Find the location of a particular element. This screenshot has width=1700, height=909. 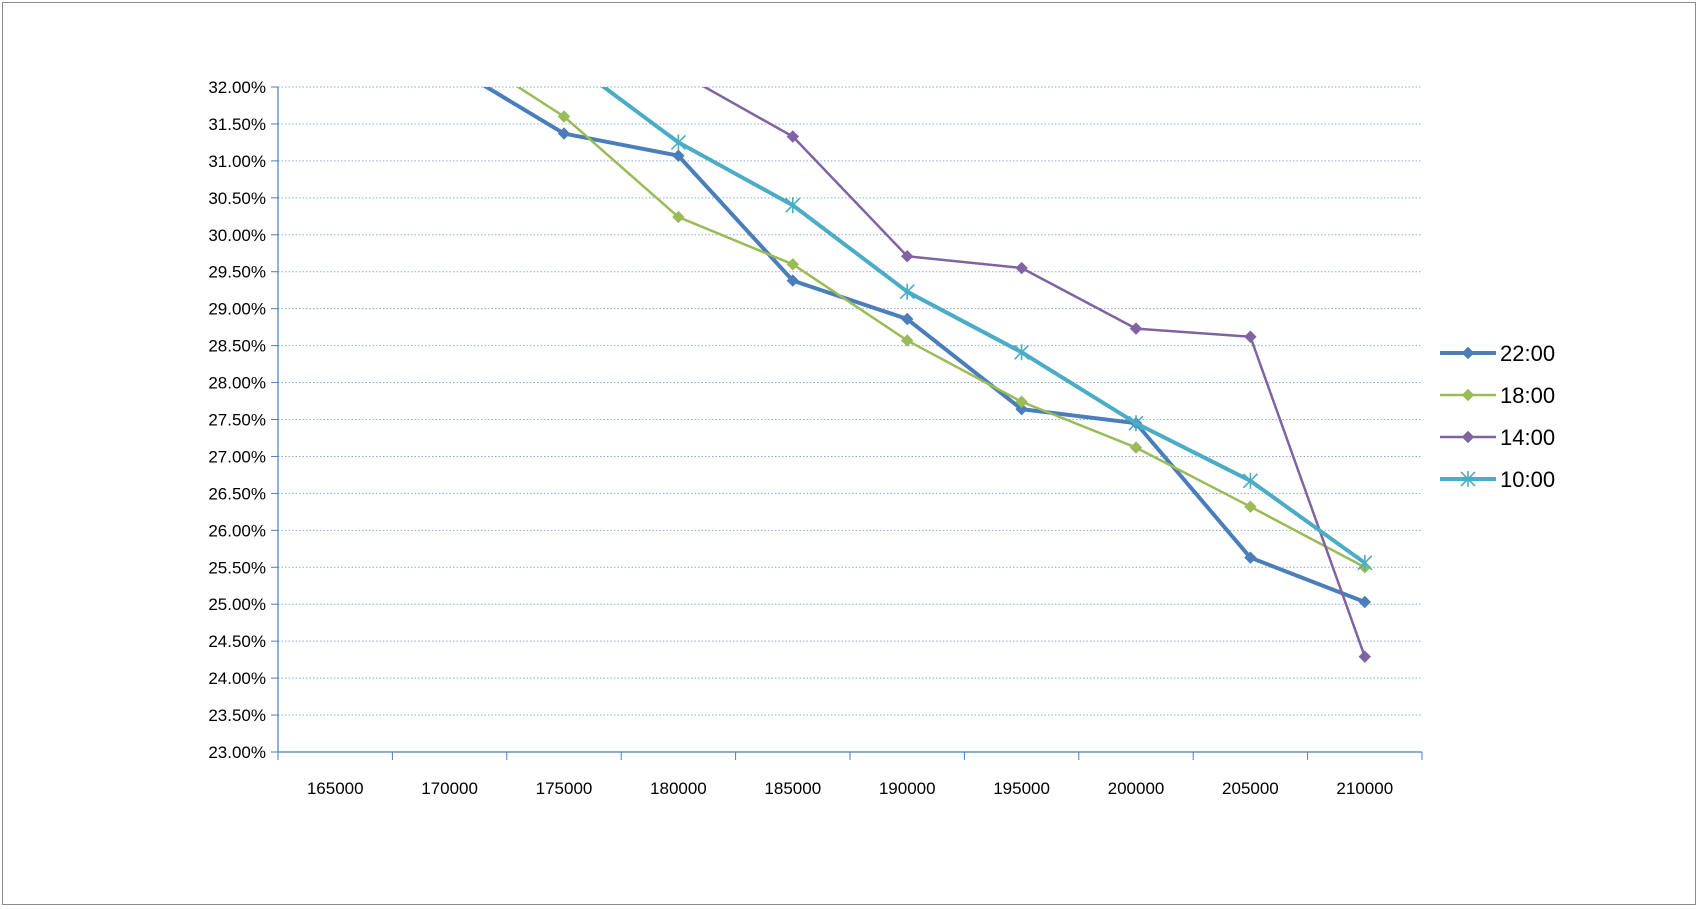

y-tick-label: 24.50% is located at coordinates (237, 641).